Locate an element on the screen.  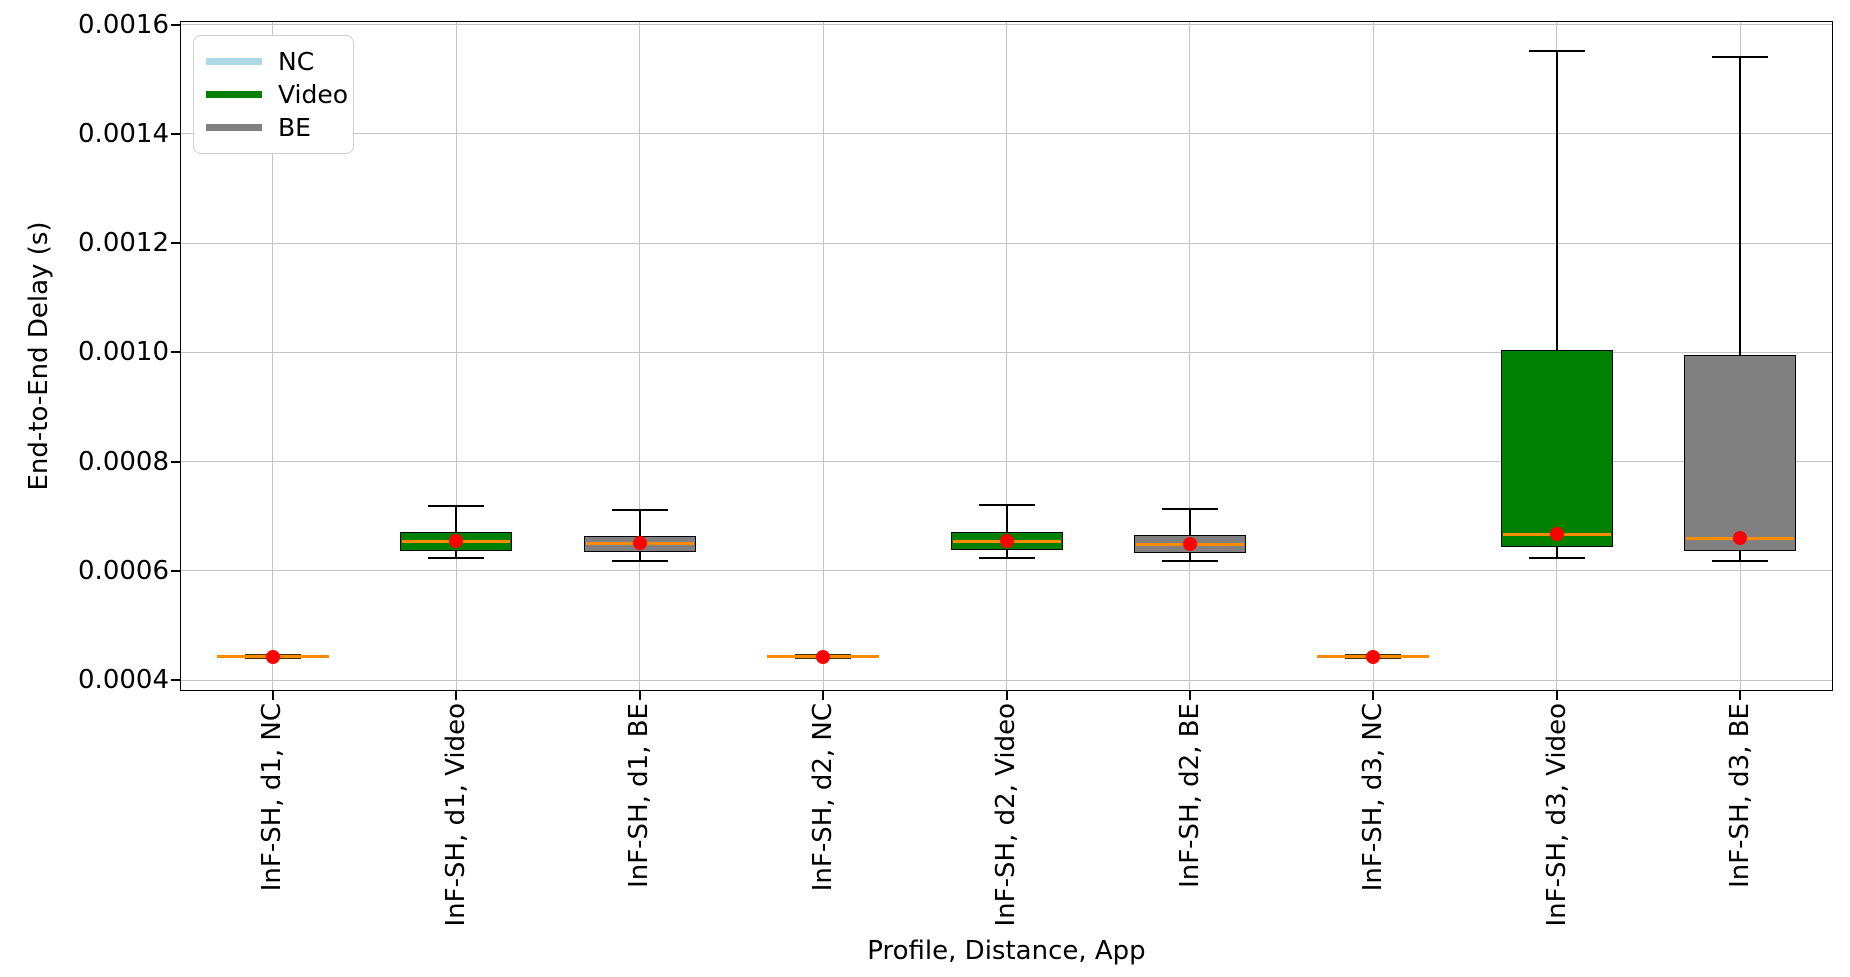
legend-item-be: BE is located at coordinates (279, 127).